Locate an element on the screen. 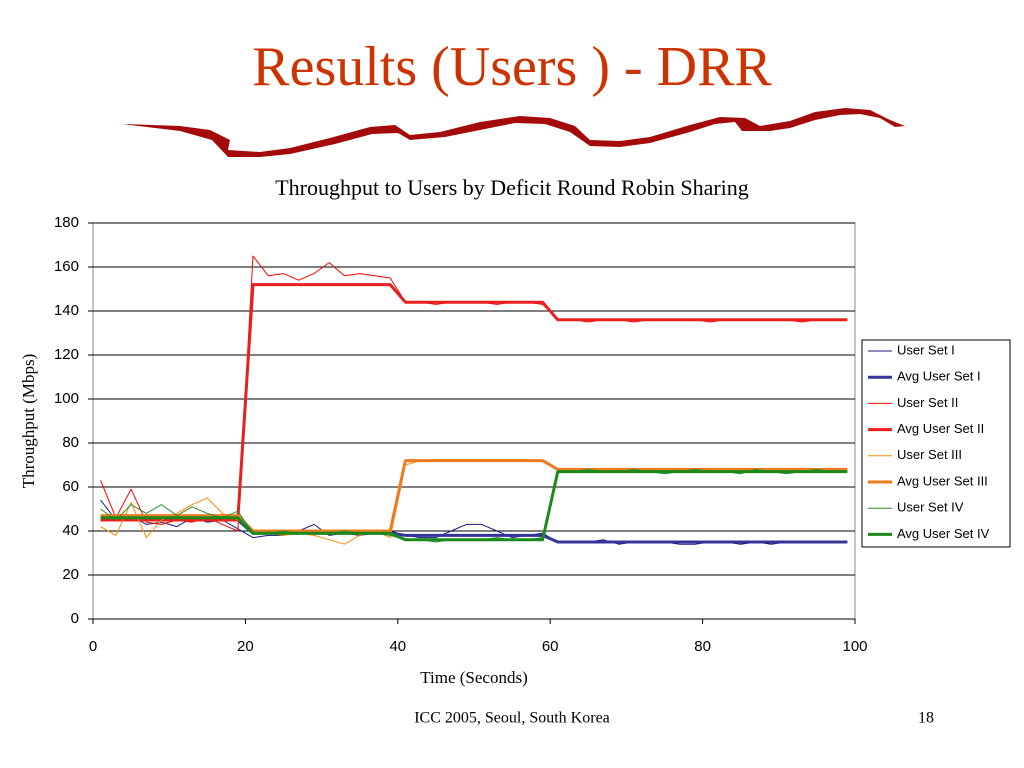 The image size is (1024, 768). y-tick-label: 120 is located at coordinates (66, 354).